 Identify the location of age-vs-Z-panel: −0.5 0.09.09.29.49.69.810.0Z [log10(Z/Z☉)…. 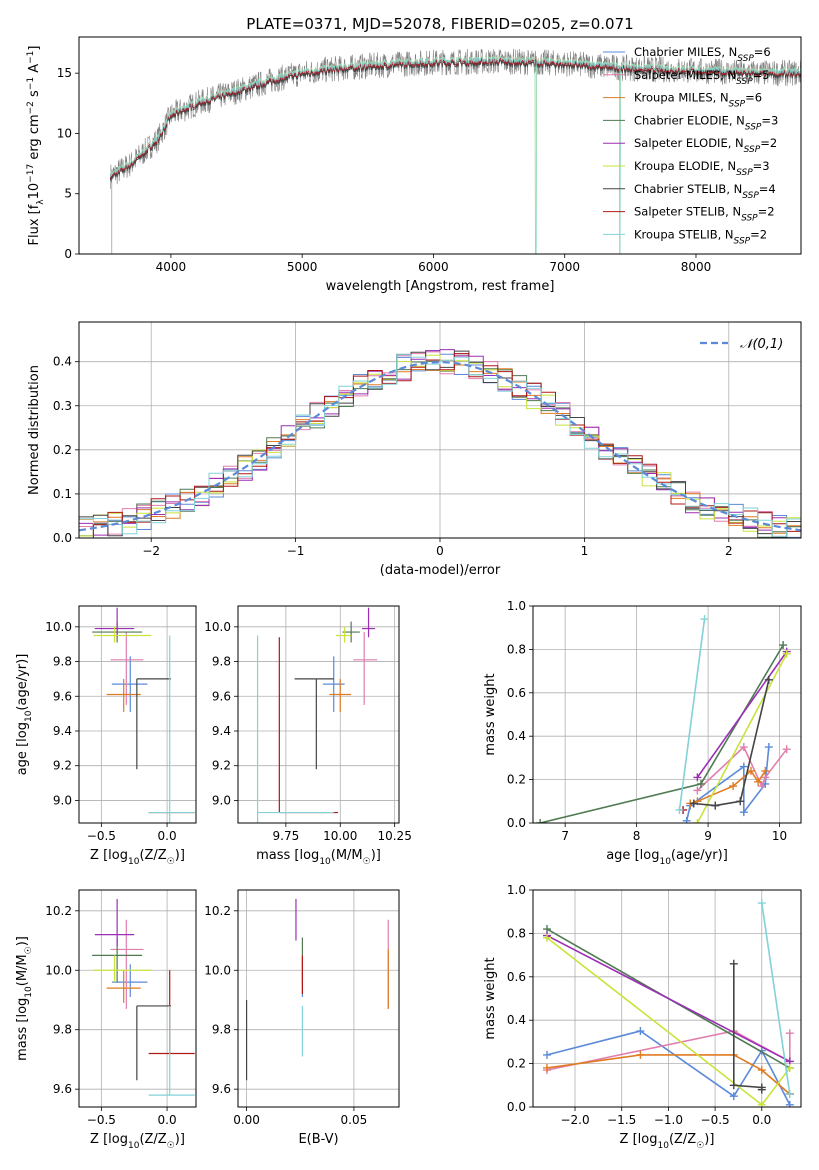
(106, 736).